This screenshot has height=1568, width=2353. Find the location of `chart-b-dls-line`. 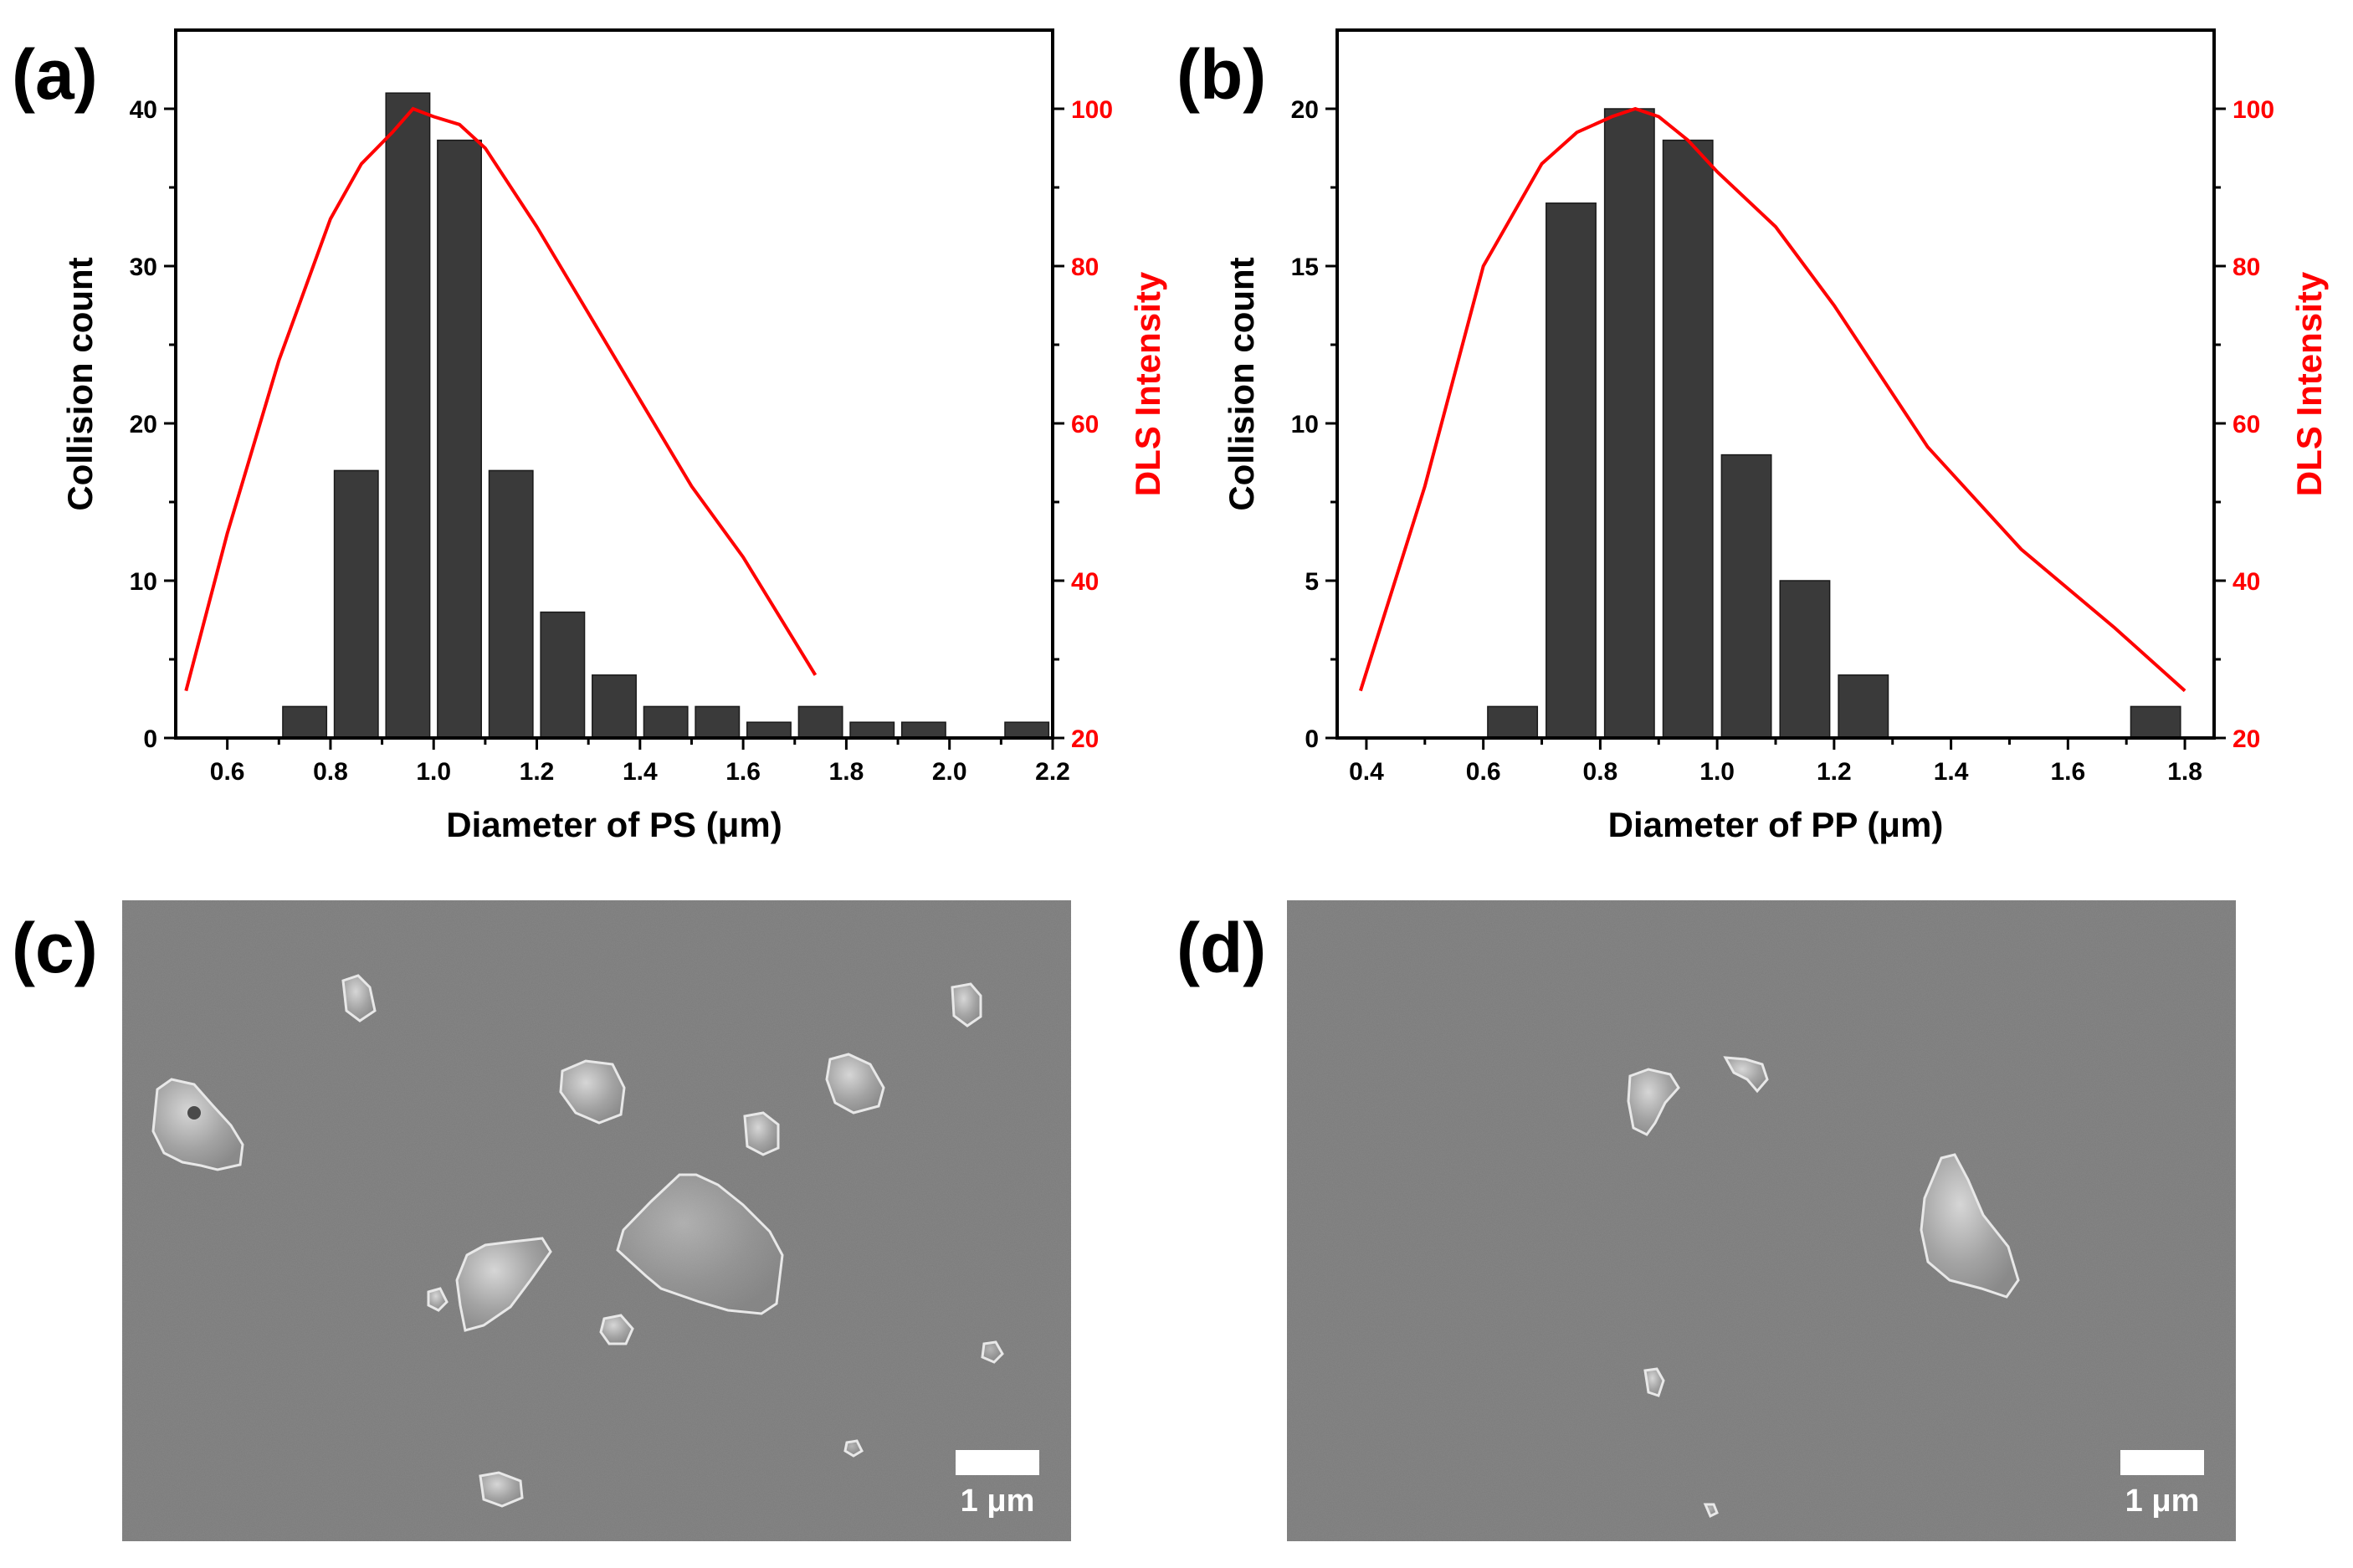

chart-b-dls-line is located at coordinates (1772, 399).